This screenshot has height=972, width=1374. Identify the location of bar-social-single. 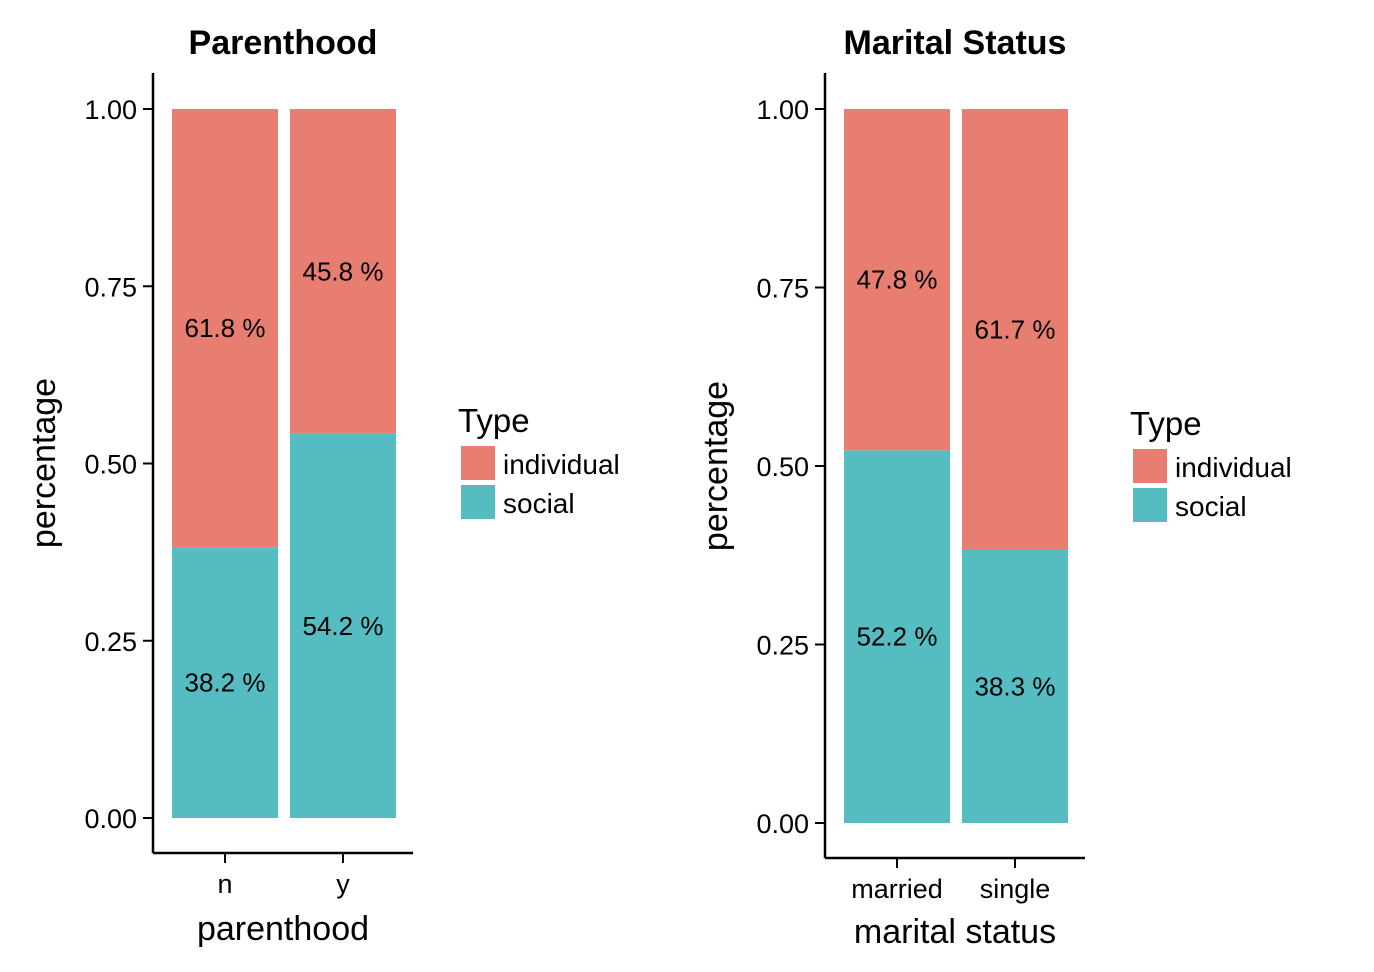
(1015, 686).